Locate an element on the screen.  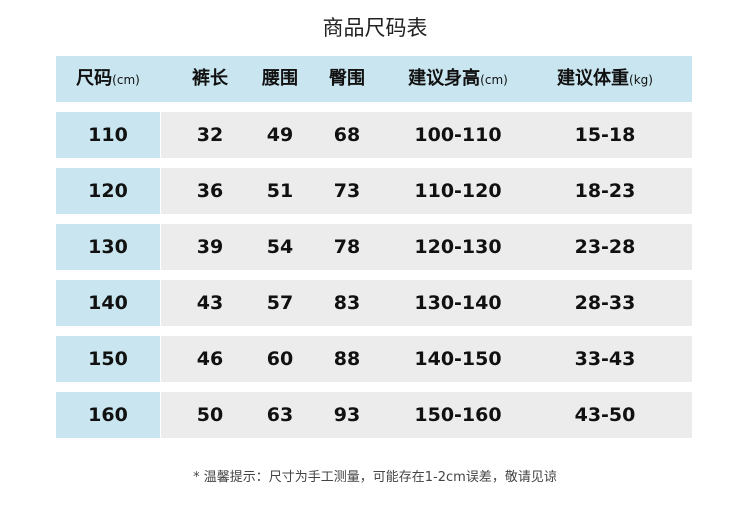
cell-recommended-height: 150-160 is located at coordinates (458, 415).